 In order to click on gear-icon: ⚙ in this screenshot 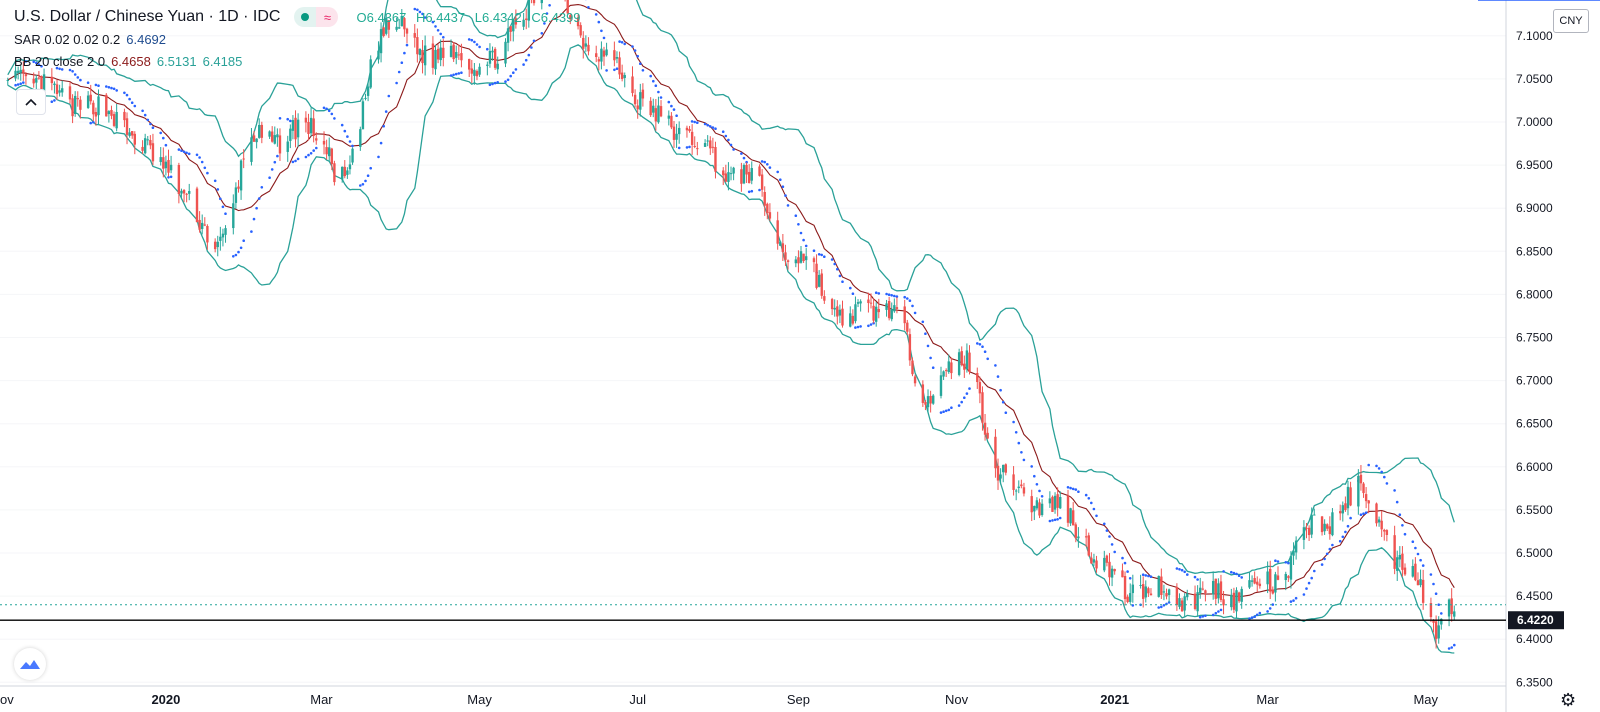, I will do `click(1568, 700)`.